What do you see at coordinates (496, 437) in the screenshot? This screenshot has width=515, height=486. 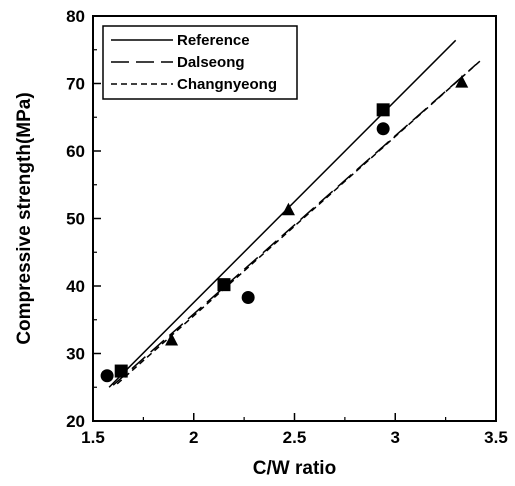 I see `x-tick-label: 3.5` at bounding box center [496, 437].